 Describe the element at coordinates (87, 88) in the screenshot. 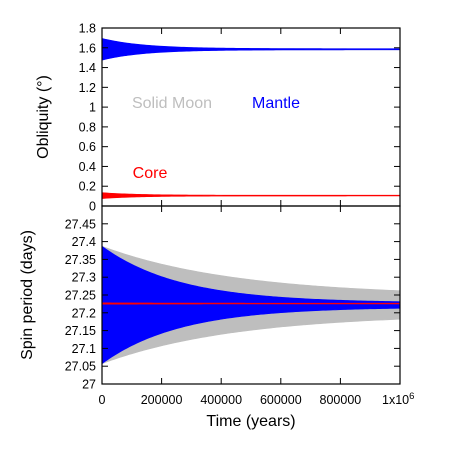

I see `obliquity-y-tick-label: 1.2` at that location.